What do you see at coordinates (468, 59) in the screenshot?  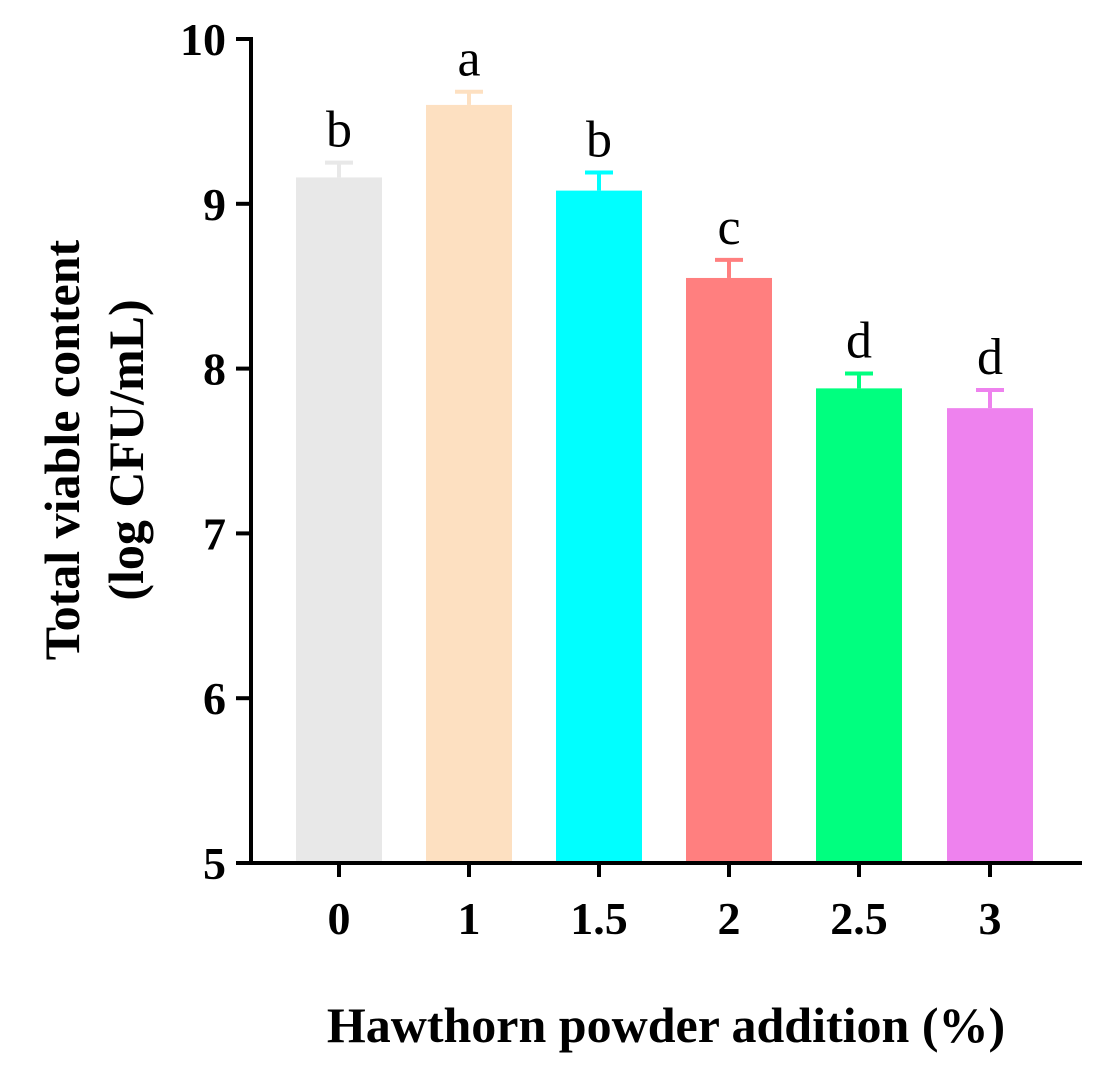 I see `significance-letter-1: a` at bounding box center [468, 59].